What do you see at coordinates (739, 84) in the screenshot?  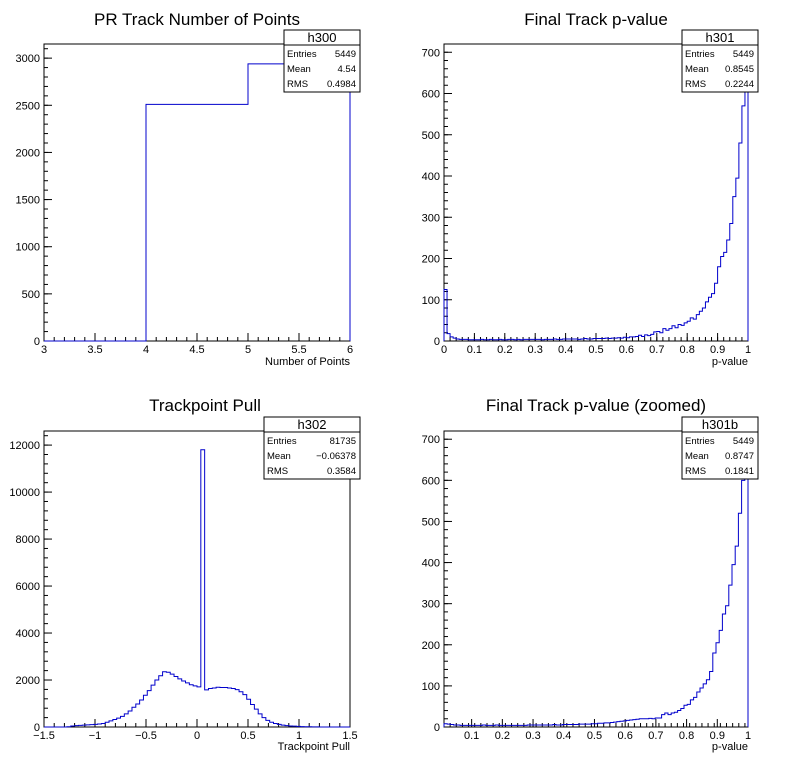 I see `stats-value: 0.2244` at bounding box center [739, 84].